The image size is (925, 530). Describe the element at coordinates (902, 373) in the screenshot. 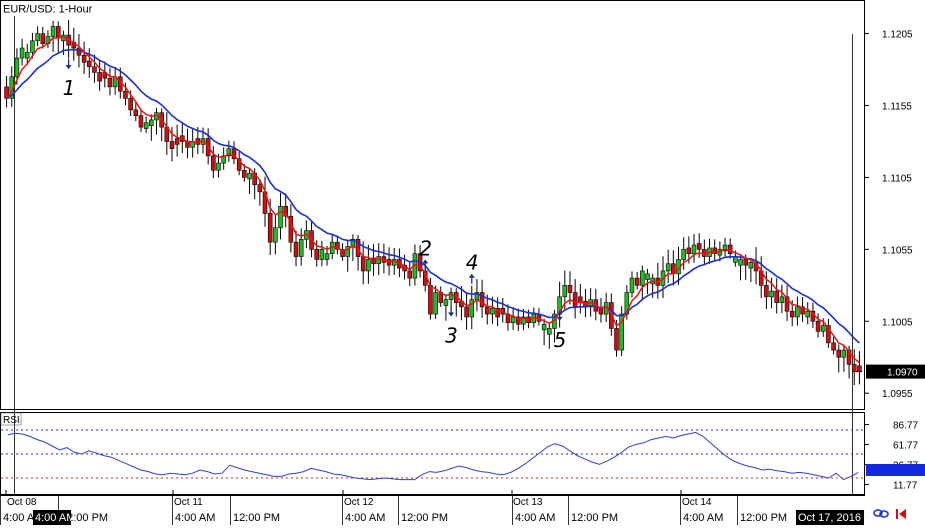

I see `current-price-label: 1.0970` at that location.